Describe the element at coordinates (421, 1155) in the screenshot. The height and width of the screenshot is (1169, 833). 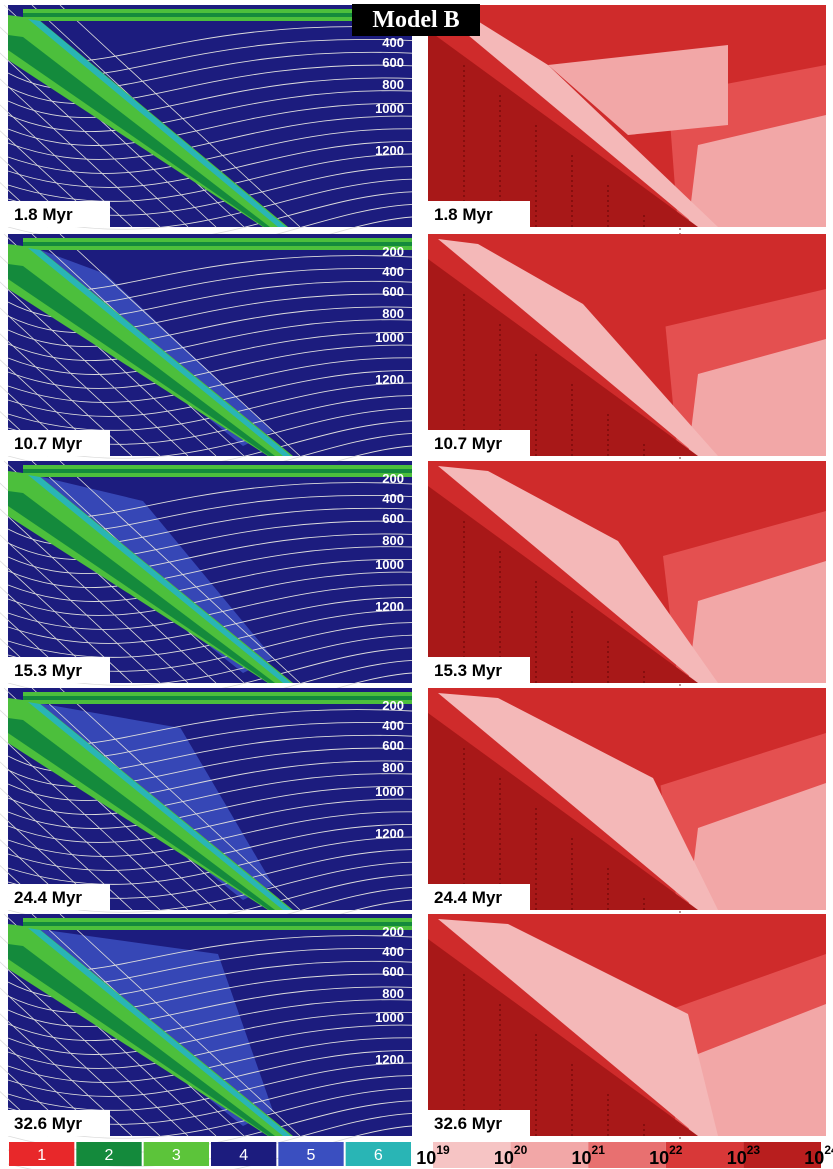
I see `legend: 123456101910201021102210231024` at that location.